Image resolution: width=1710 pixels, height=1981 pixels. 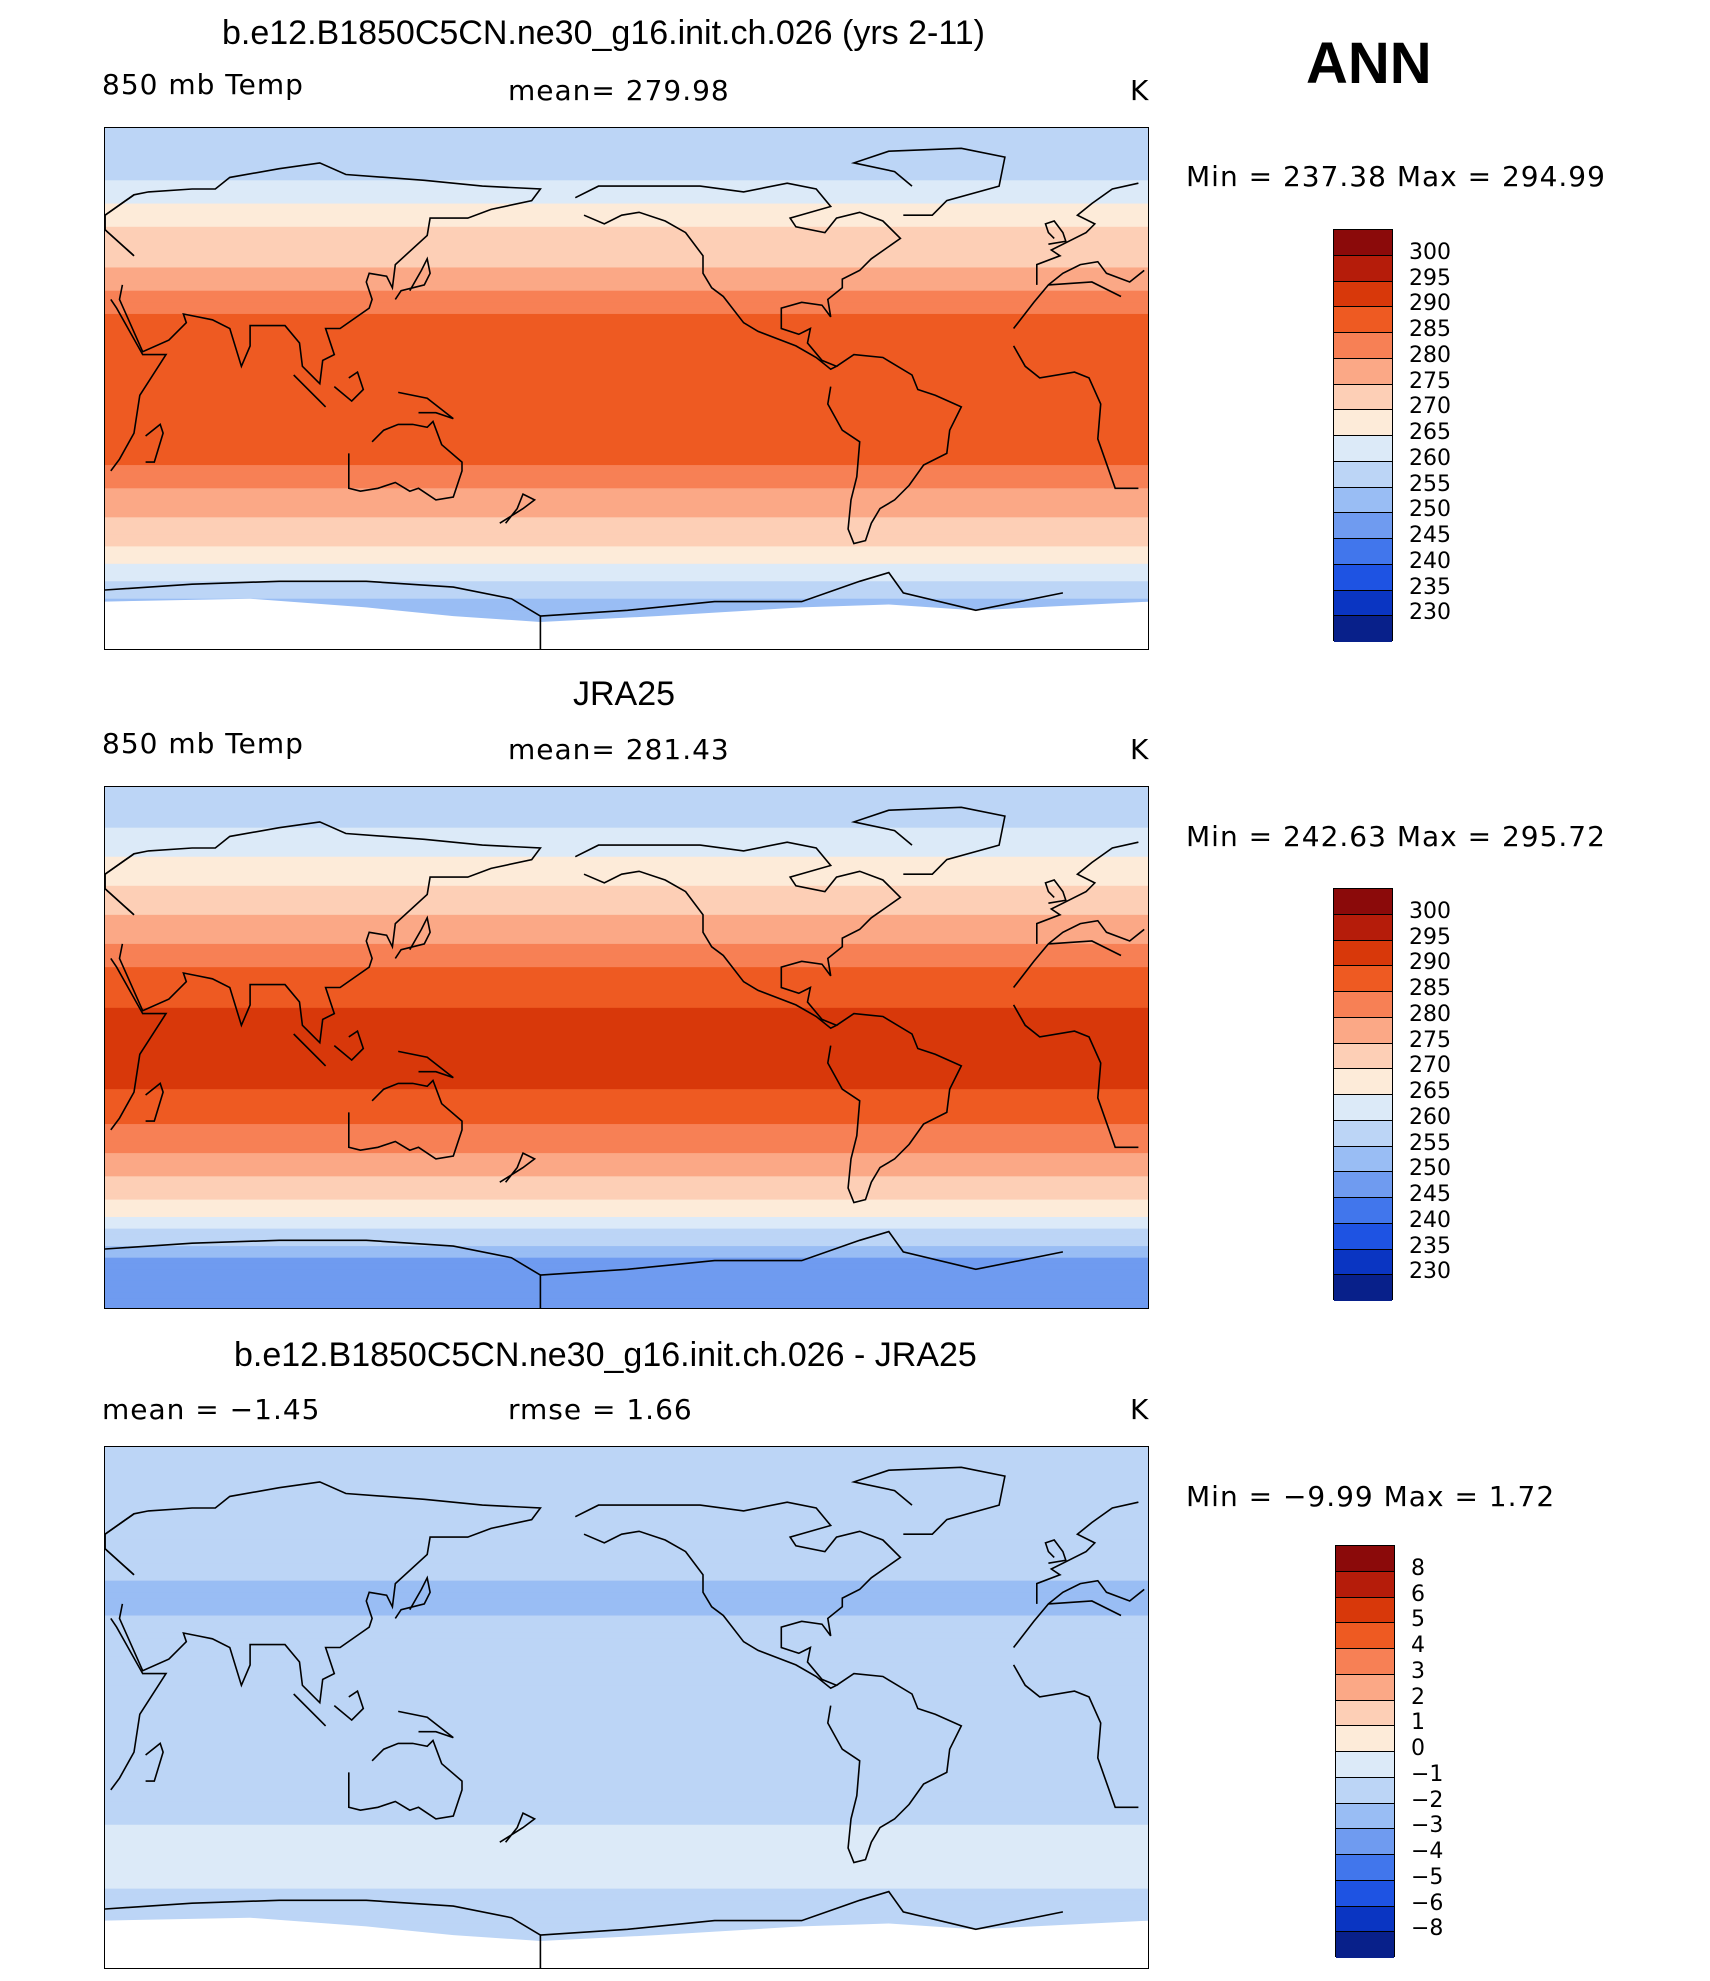 What do you see at coordinates (1363, 1094) in the screenshot?
I see `panel2-colorbar` at bounding box center [1363, 1094].